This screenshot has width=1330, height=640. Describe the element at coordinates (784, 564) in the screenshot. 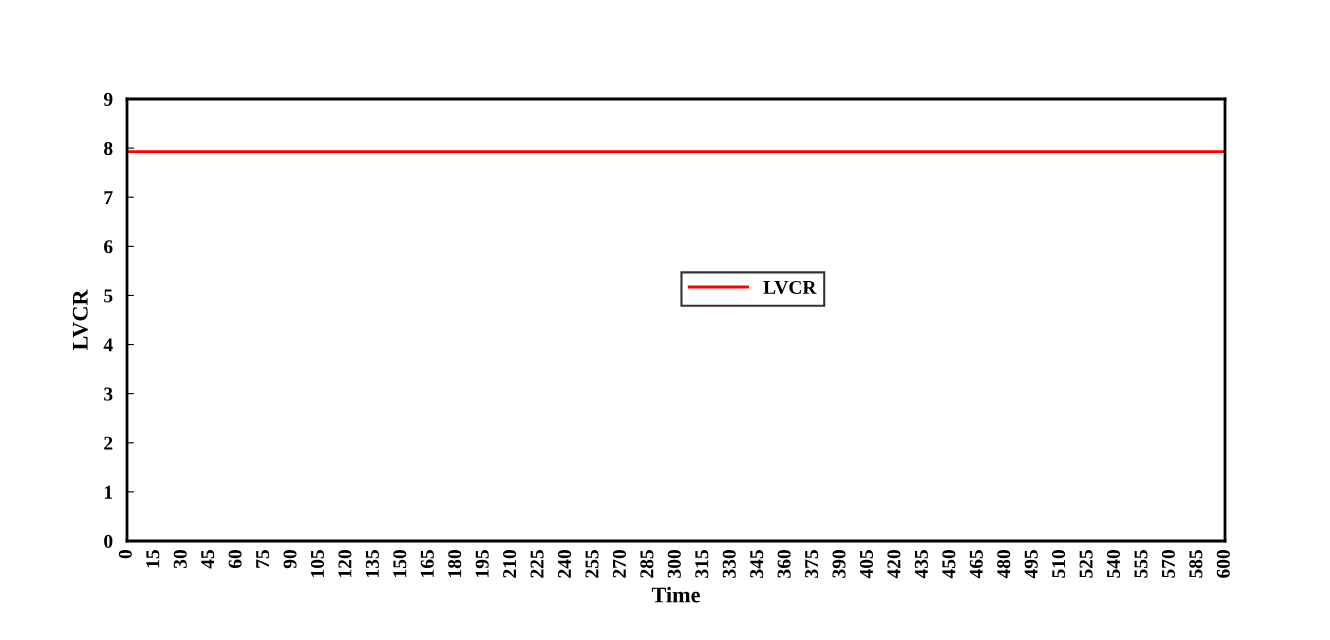

I see `x-tick-label: 360` at that location.